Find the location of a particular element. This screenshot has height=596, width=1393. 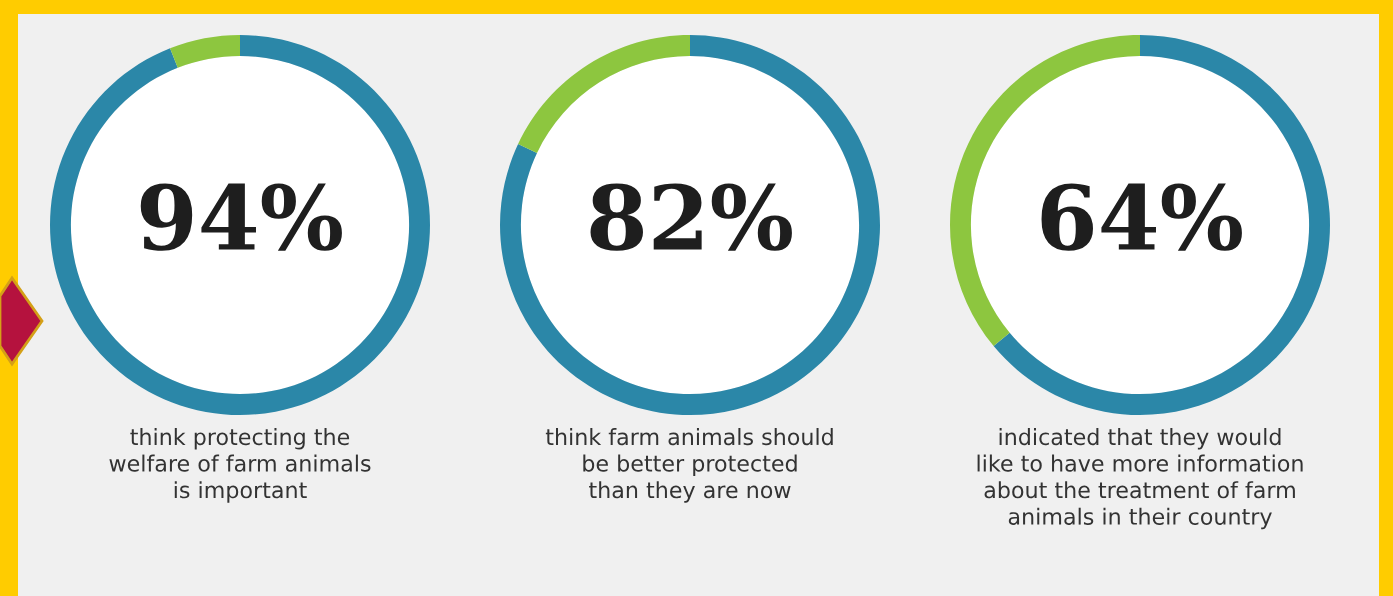

text: think protecting the welfare of farm animals is important is located at coordinates (240, 465).